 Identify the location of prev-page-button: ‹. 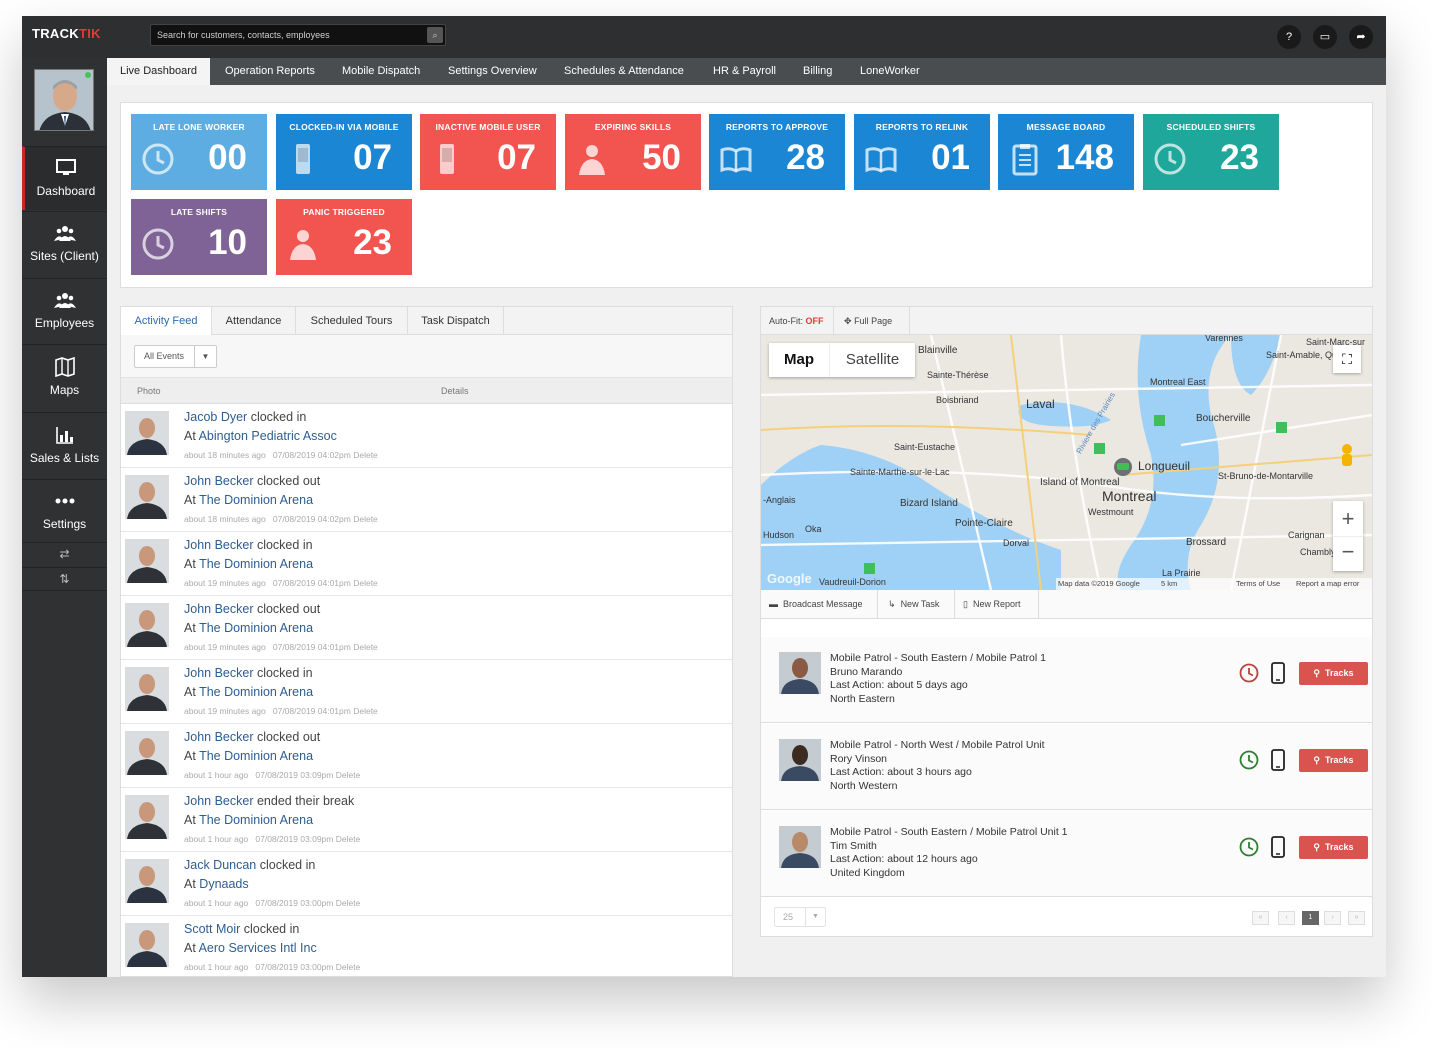
(1286, 918).